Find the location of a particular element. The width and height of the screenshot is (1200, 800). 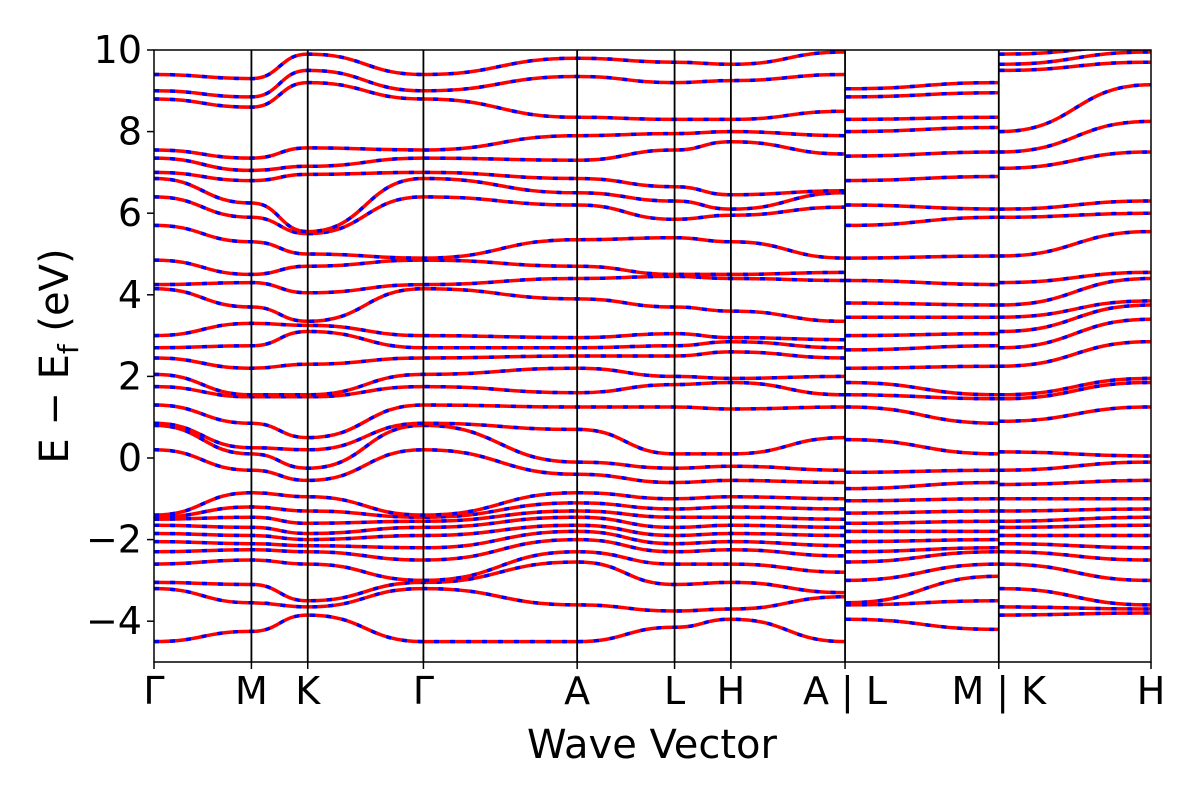

band-17-blue is located at coordinates (652, 354).